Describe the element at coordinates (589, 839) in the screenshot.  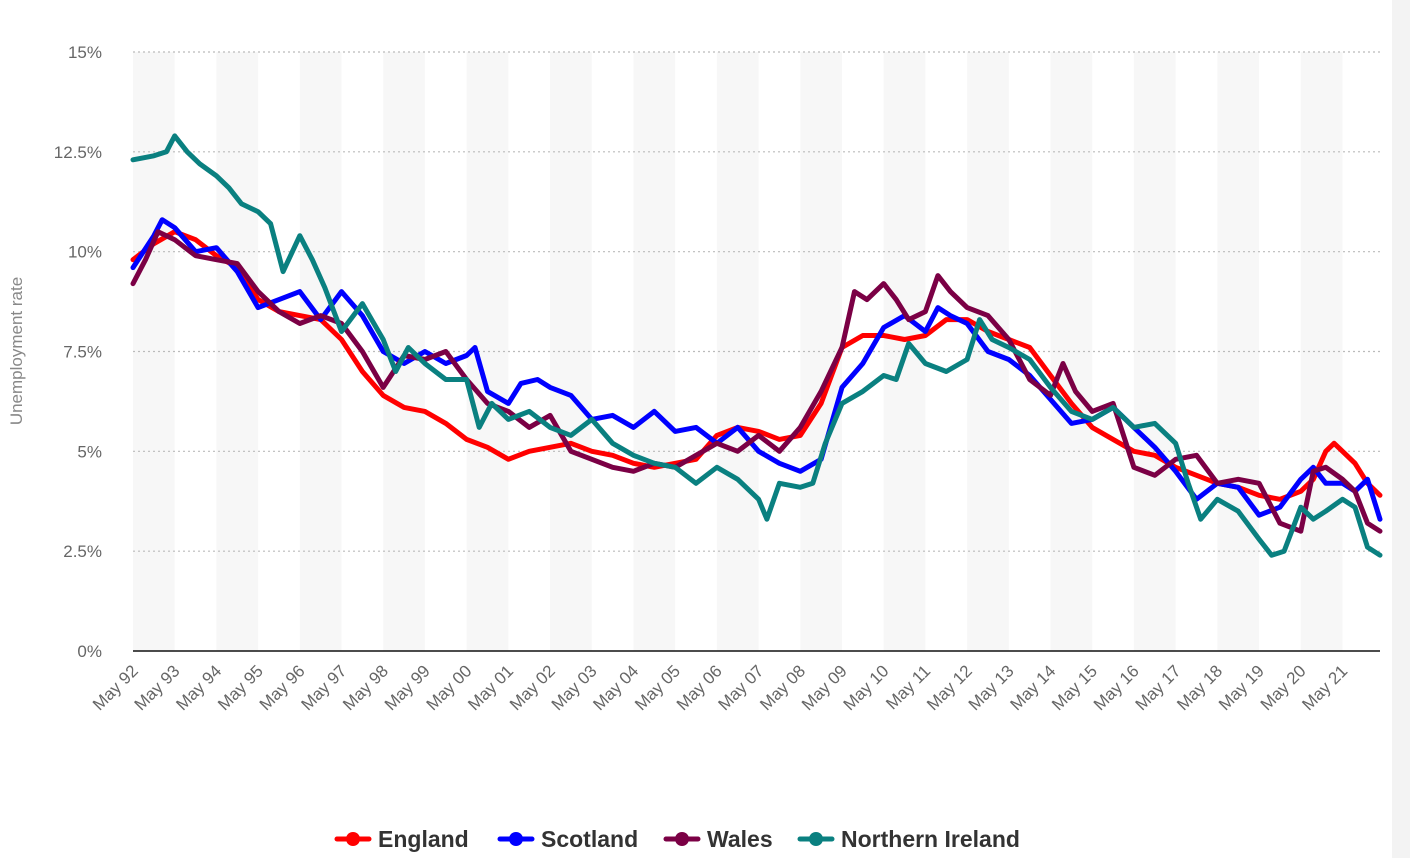
I see `legend-label: Scotland` at that location.